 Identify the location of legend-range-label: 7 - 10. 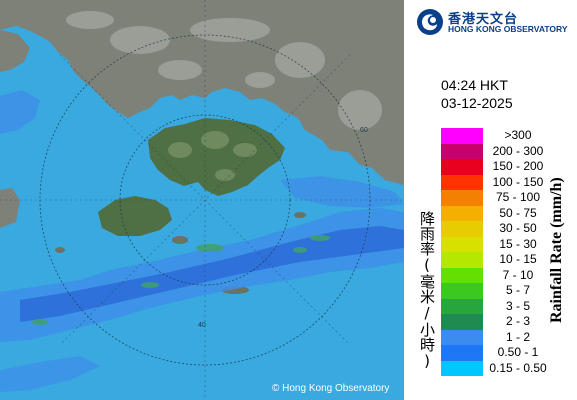
(518, 274).